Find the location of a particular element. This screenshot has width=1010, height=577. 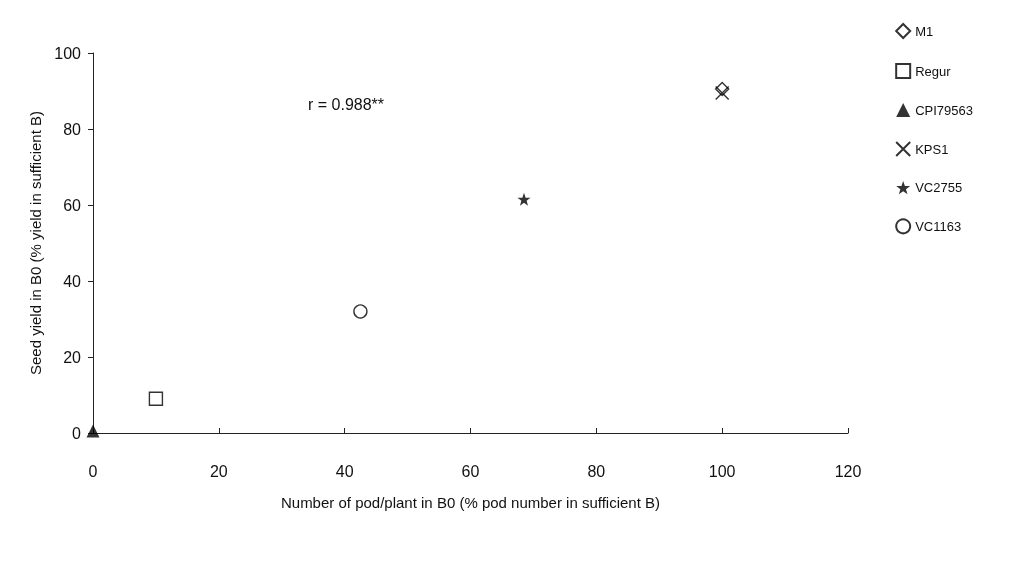

y-tick-label: 0 is located at coordinates (77, 433).